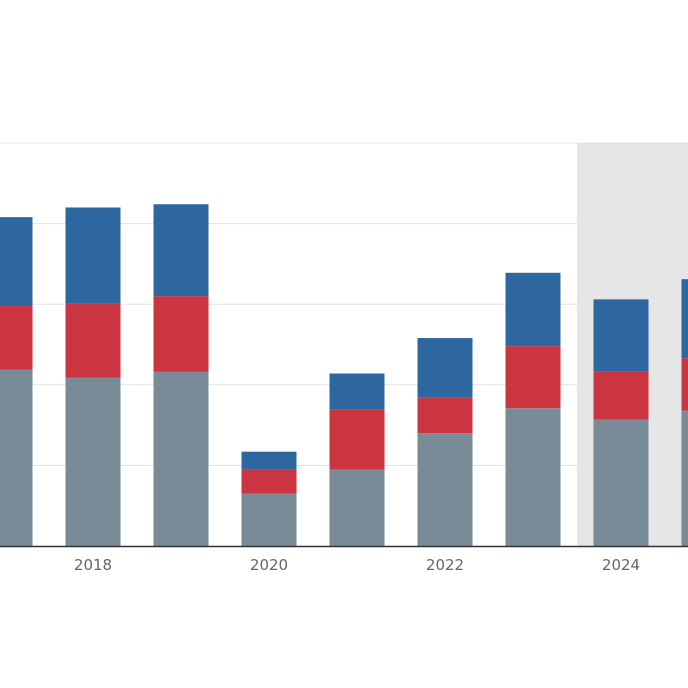 This screenshot has width=688, height=688. What do you see at coordinates (445, 565) in the screenshot?
I see `x-tick-label-2022: 2022` at bounding box center [445, 565].